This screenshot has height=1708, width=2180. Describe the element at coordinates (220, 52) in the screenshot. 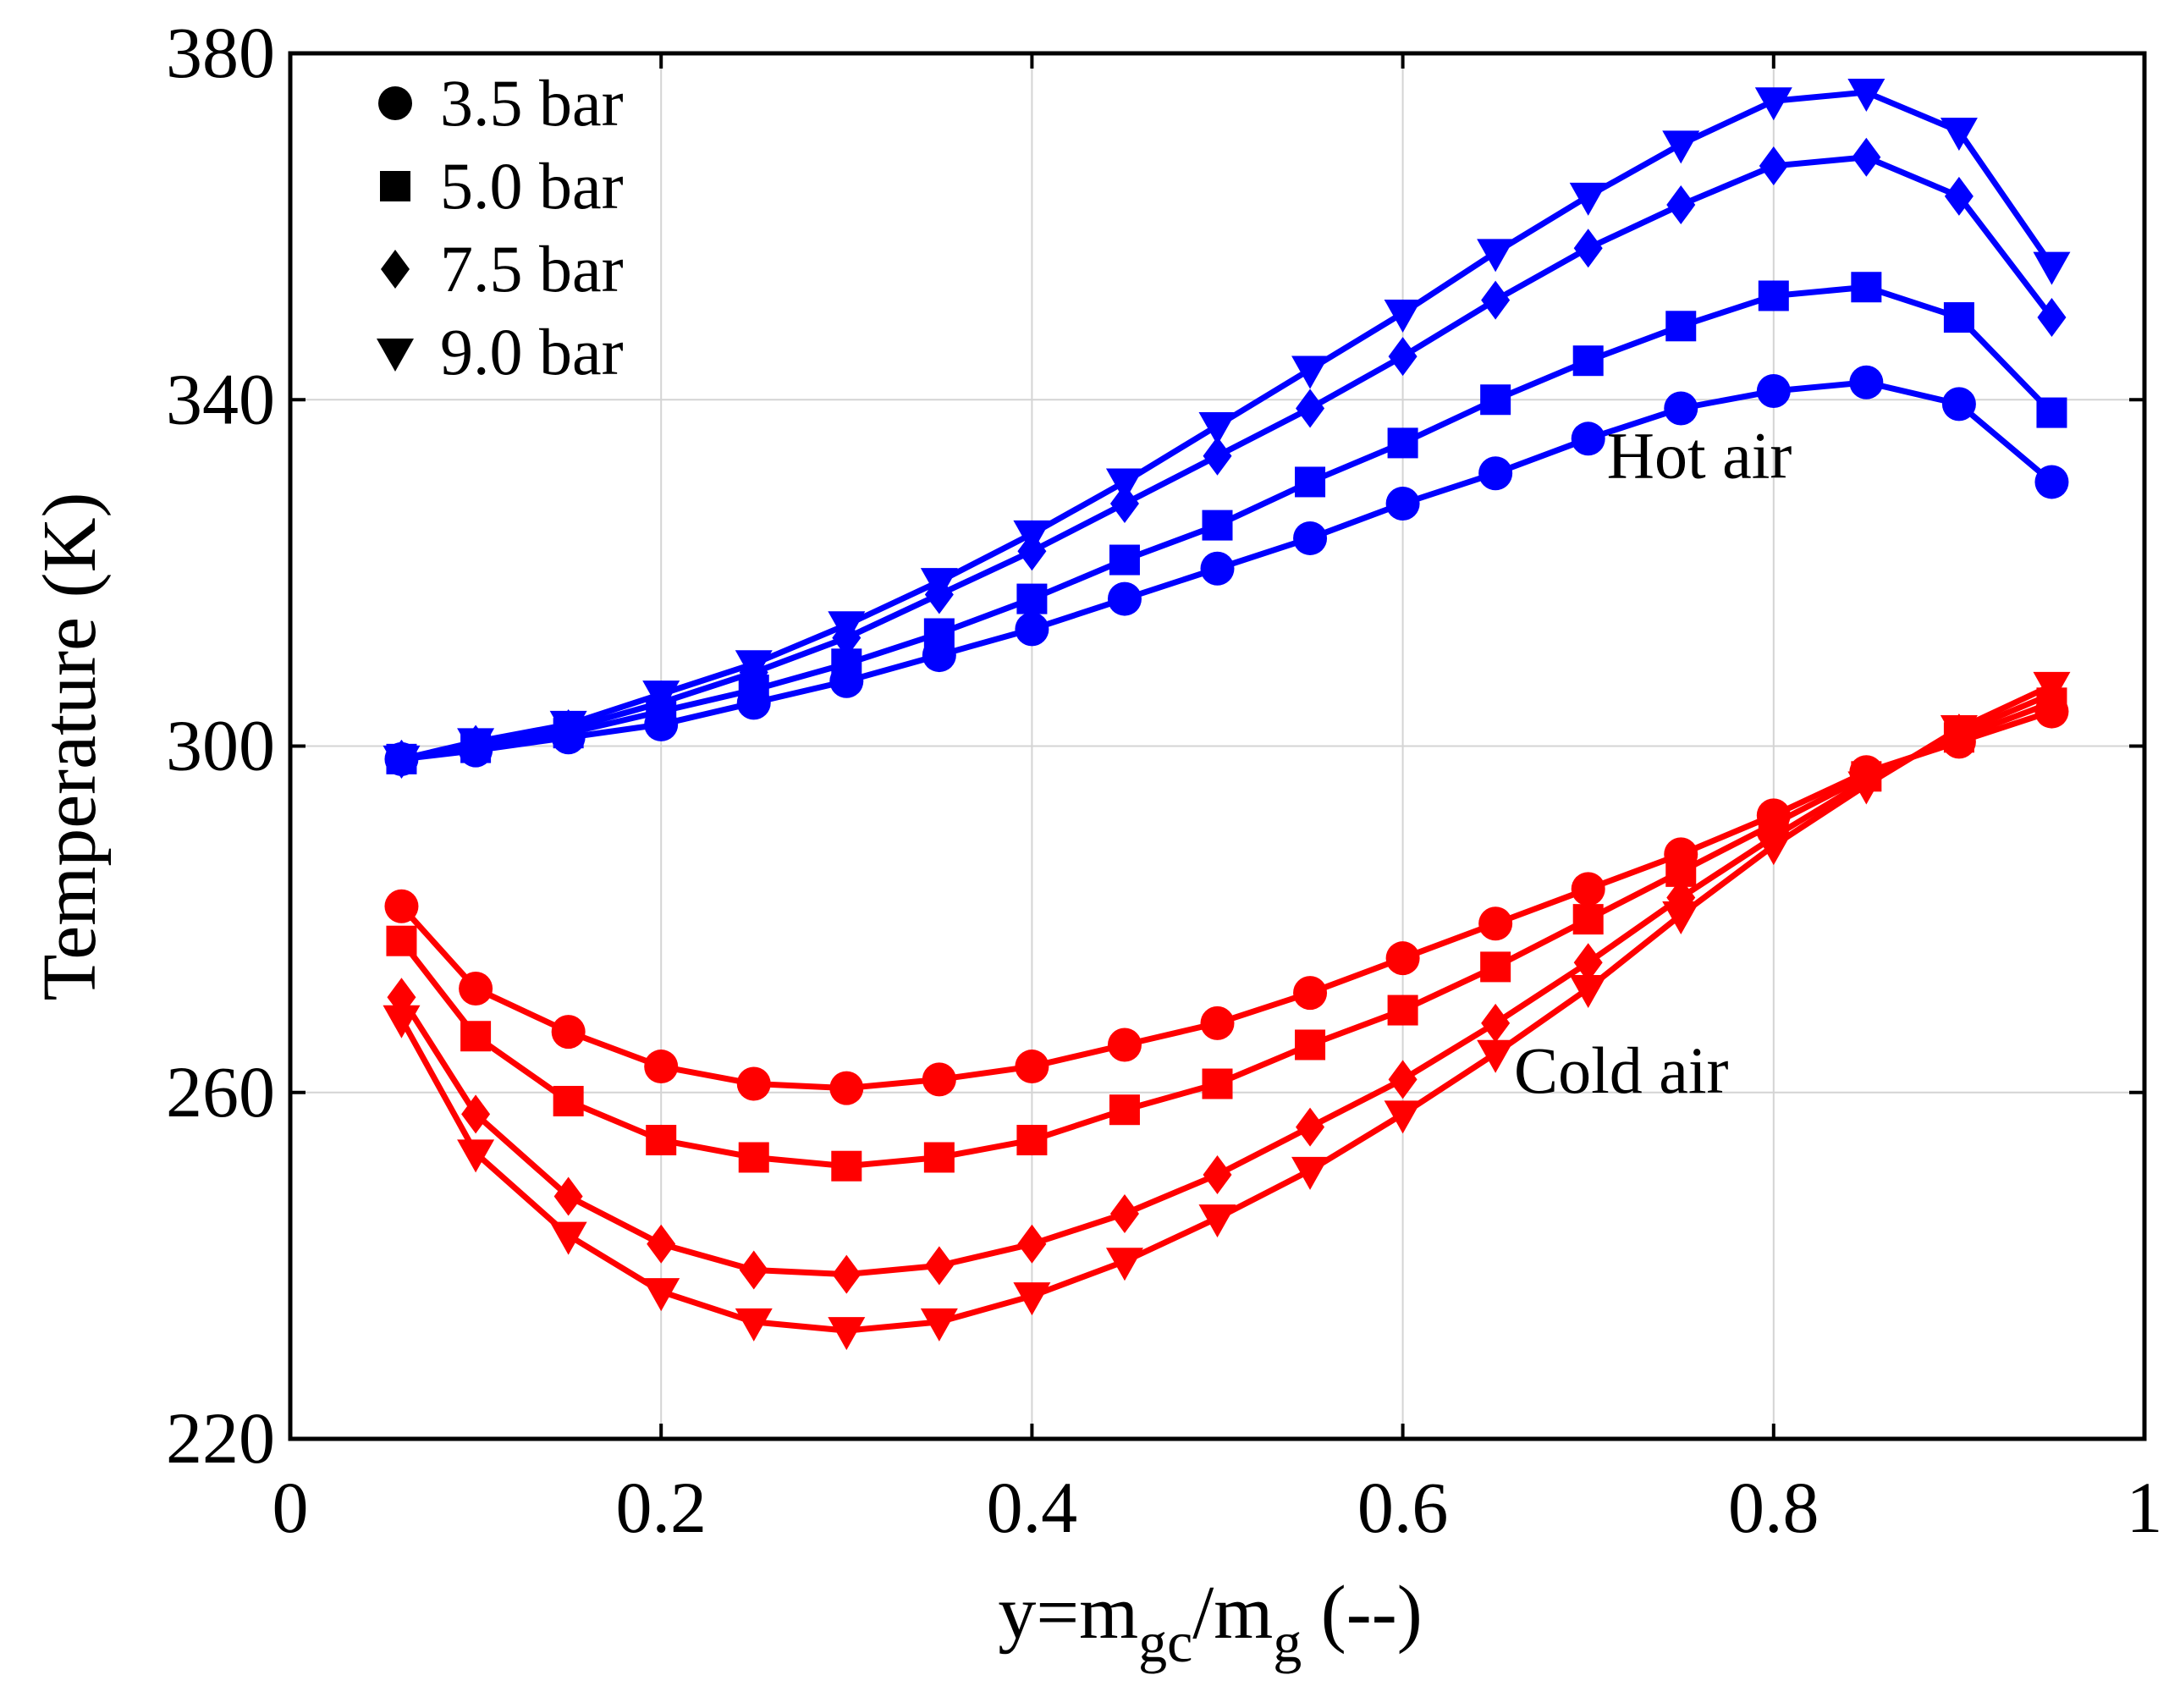

I see `y-tick-label: 380` at that location.